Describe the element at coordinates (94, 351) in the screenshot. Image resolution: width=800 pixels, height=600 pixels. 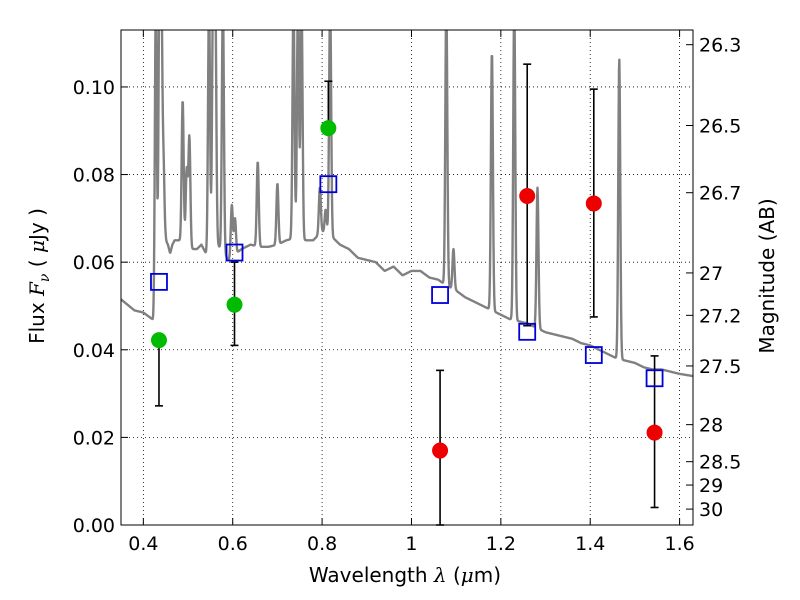
I see `y-tick-label: 0.04` at that location.